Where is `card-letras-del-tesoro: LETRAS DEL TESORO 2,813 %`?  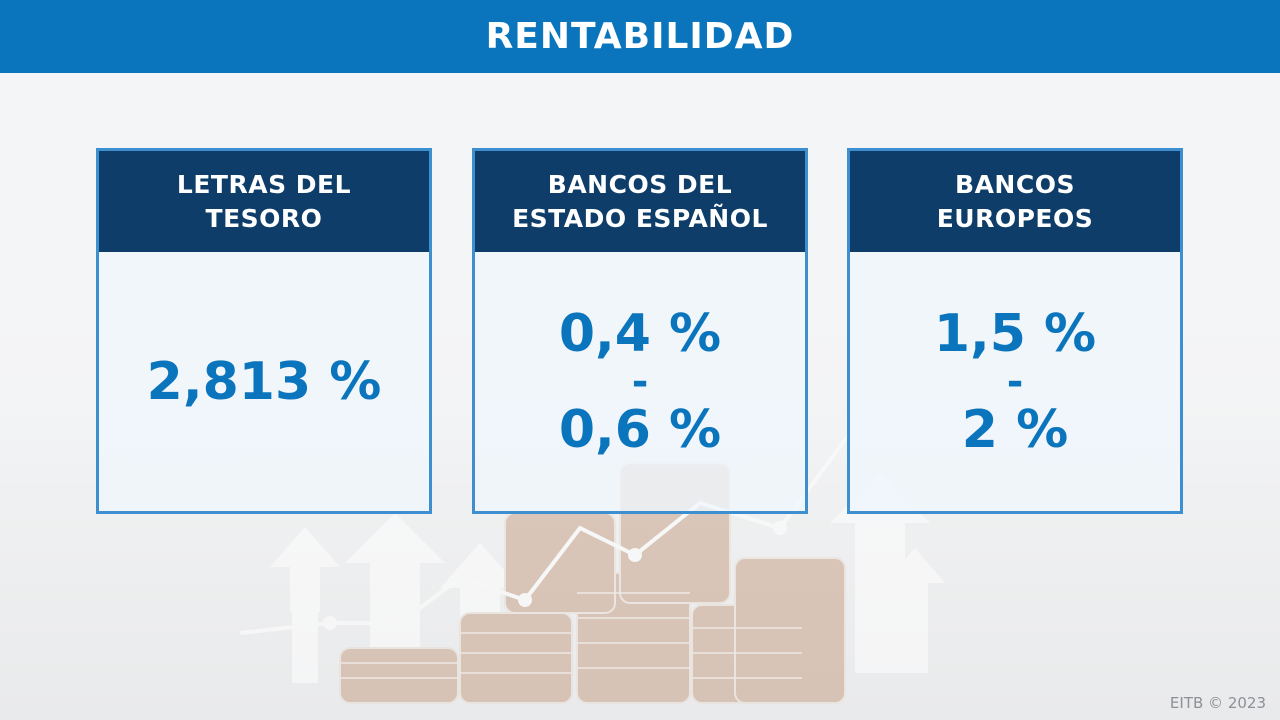 card-letras-del-tesoro: LETRAS DEL TESORO 2,813 % is located at coordinates (264, 331).